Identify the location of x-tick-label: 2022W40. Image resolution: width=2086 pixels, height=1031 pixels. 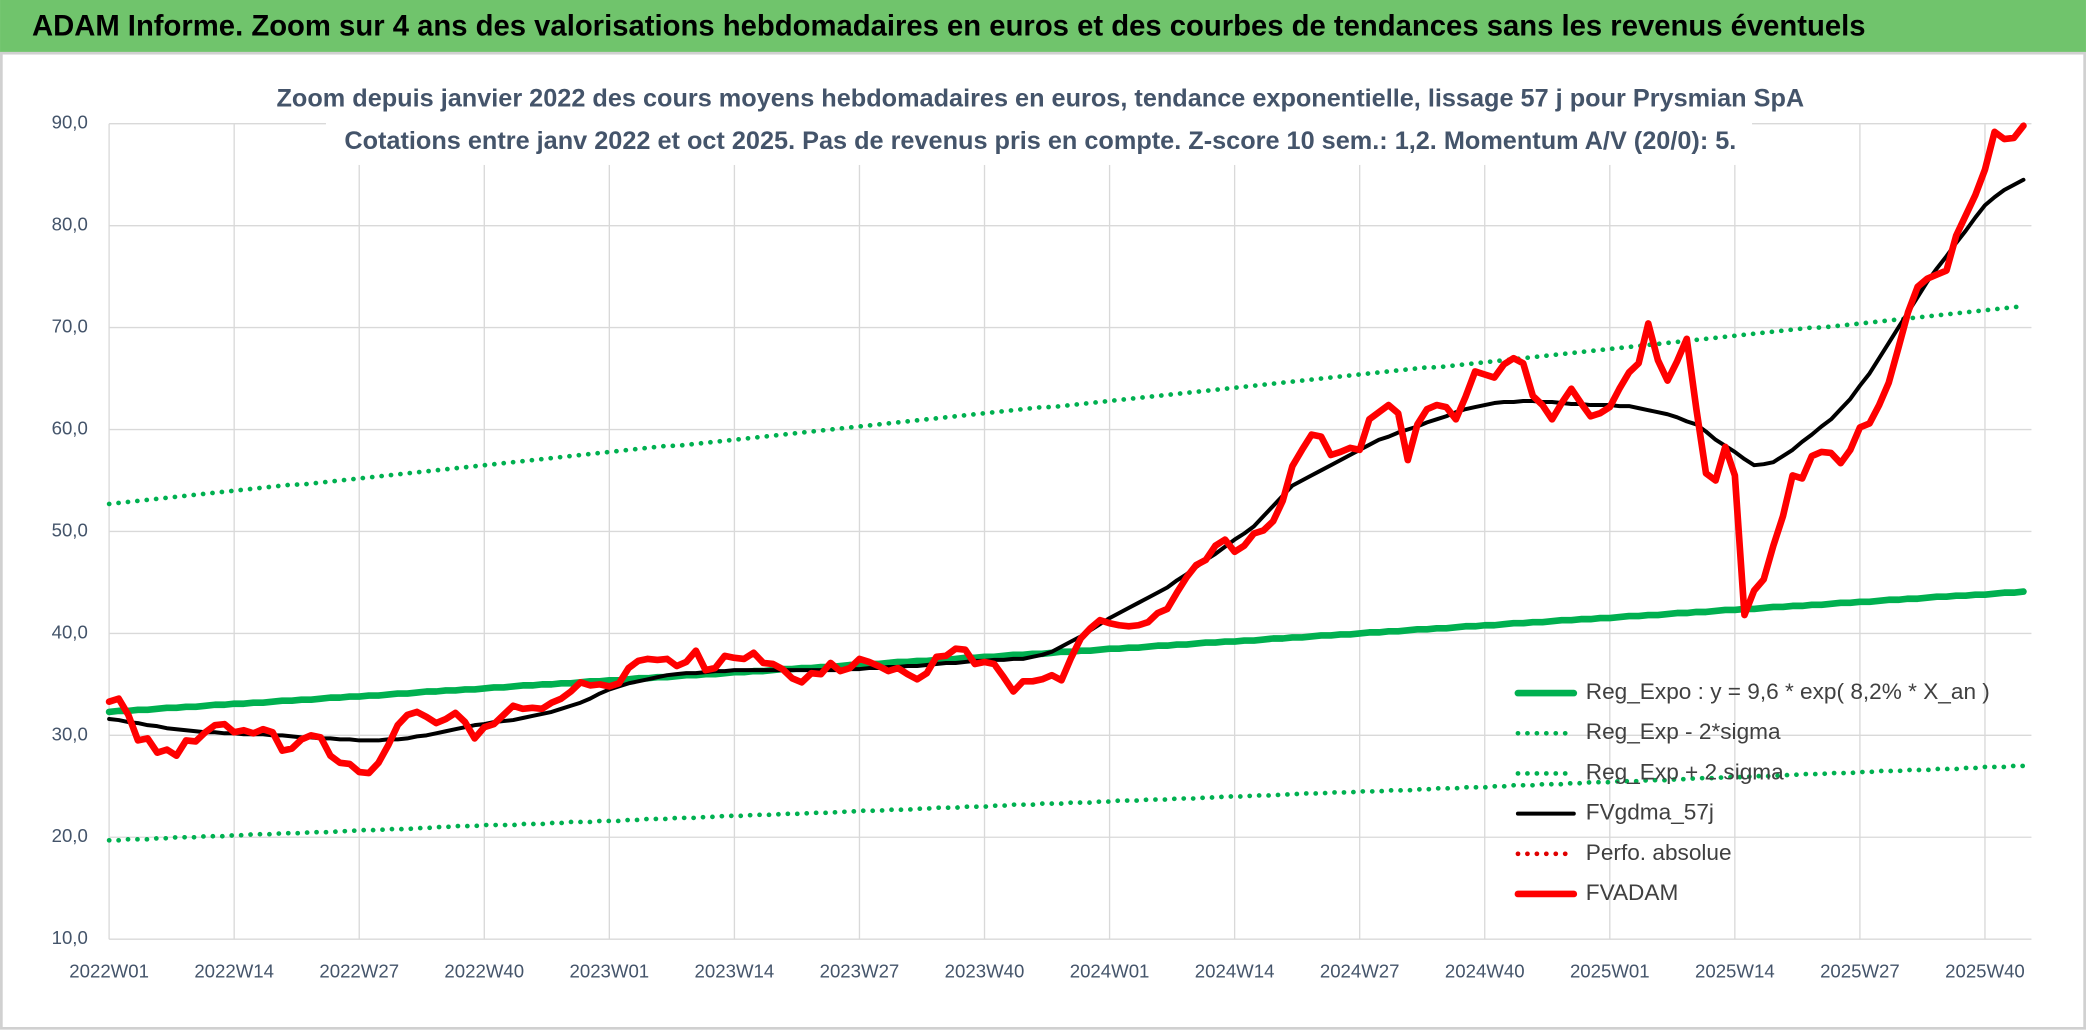
(484, 970).